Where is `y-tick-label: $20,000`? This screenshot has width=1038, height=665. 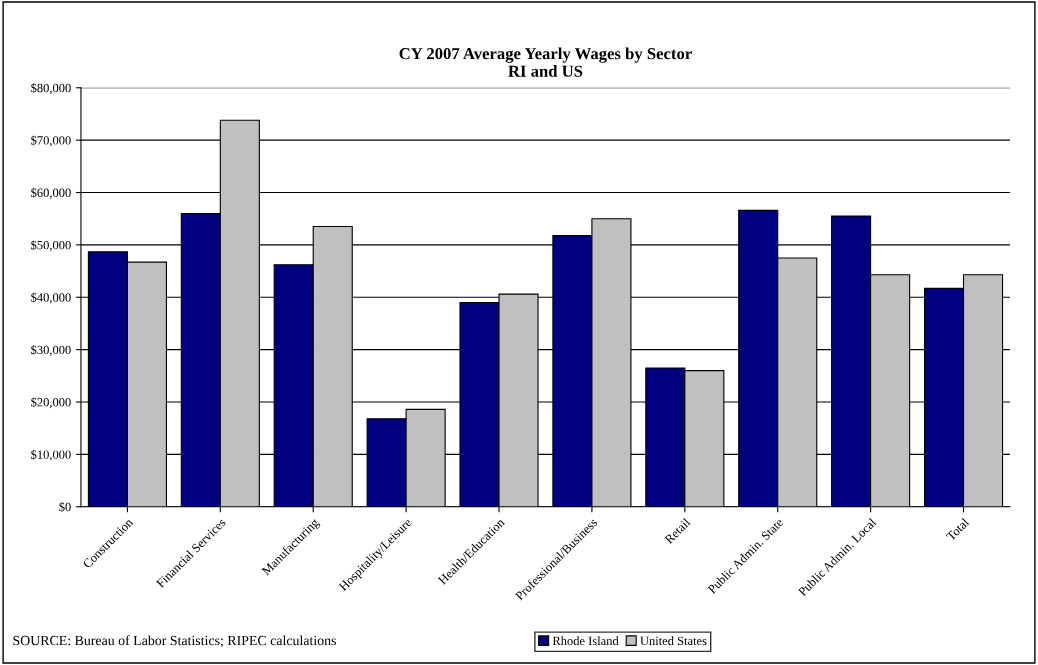
y-tick-label: $20,000 is located at coordinates (51, 403).